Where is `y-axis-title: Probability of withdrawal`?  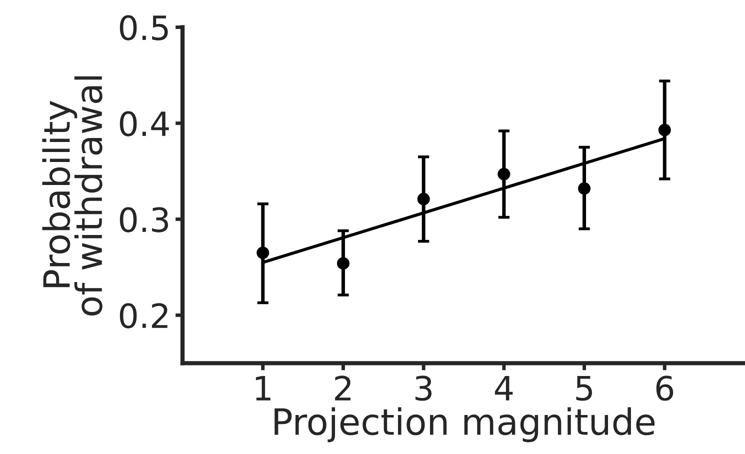 y-axis-title: Probability of withdrawal is located at coordinates (72, 196).